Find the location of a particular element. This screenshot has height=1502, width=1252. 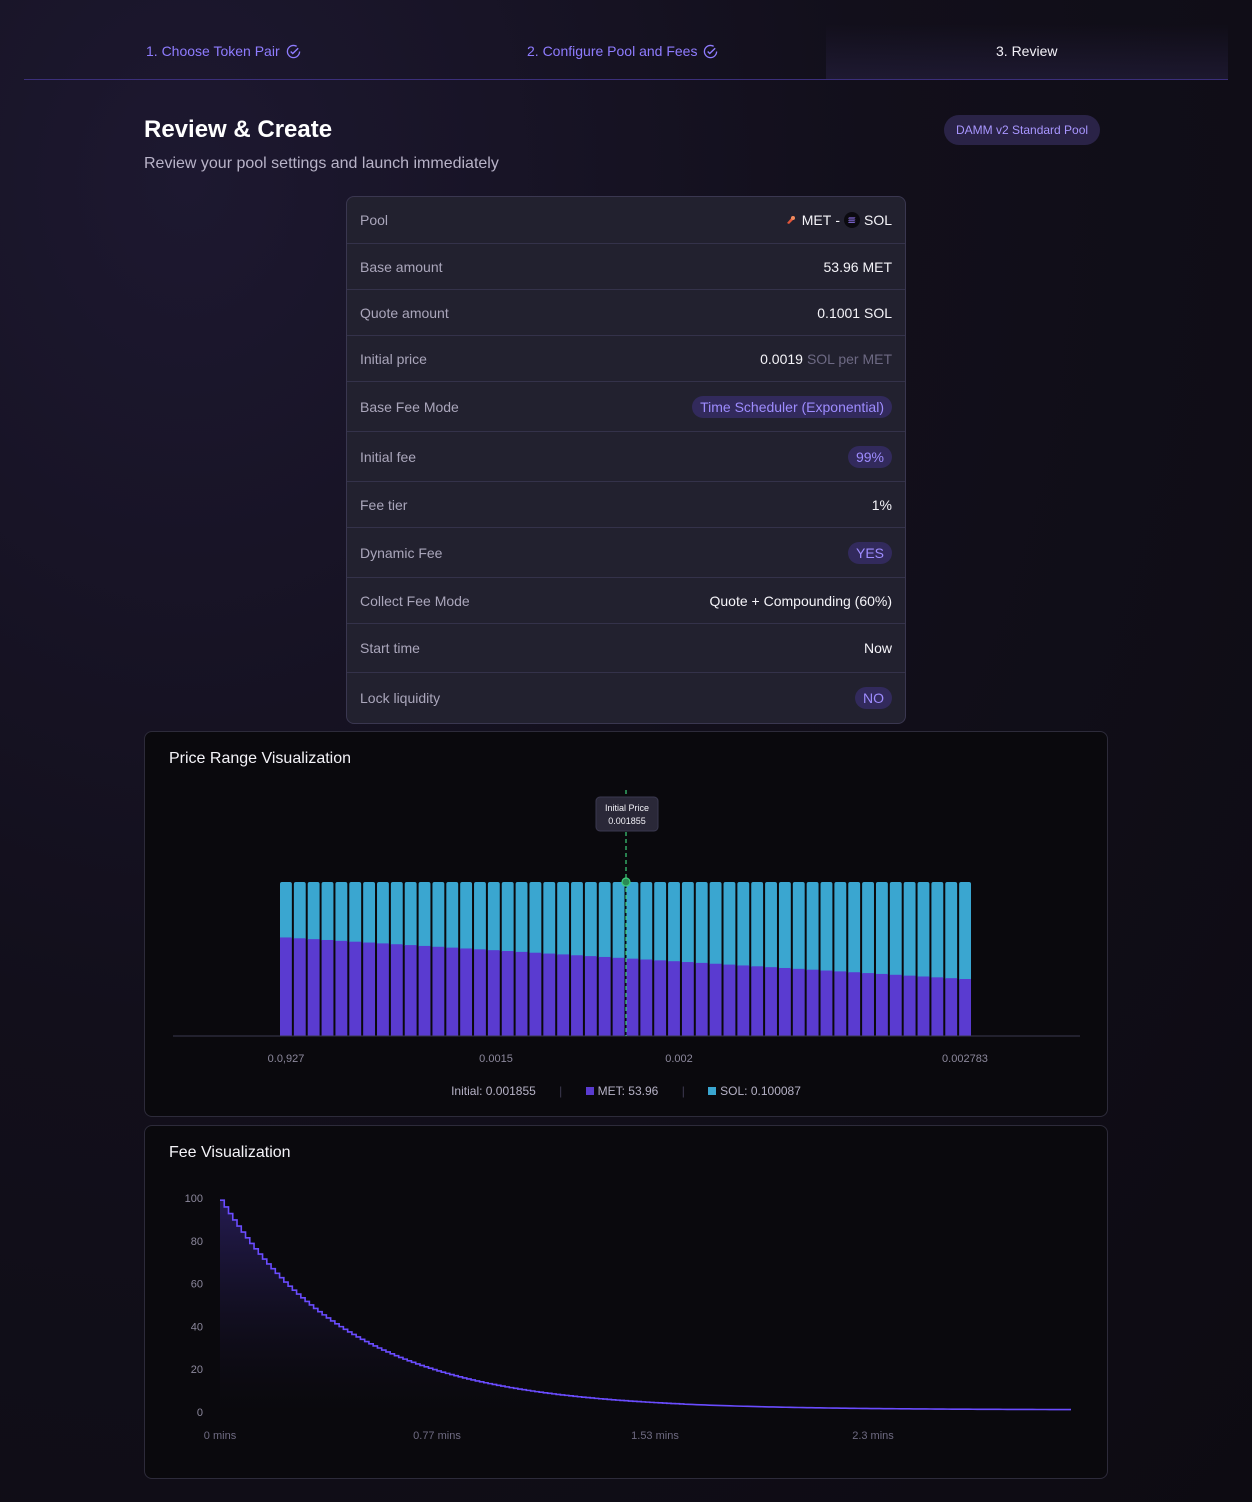

y-tick-label: 0 is located at coordinates (200, 1413).